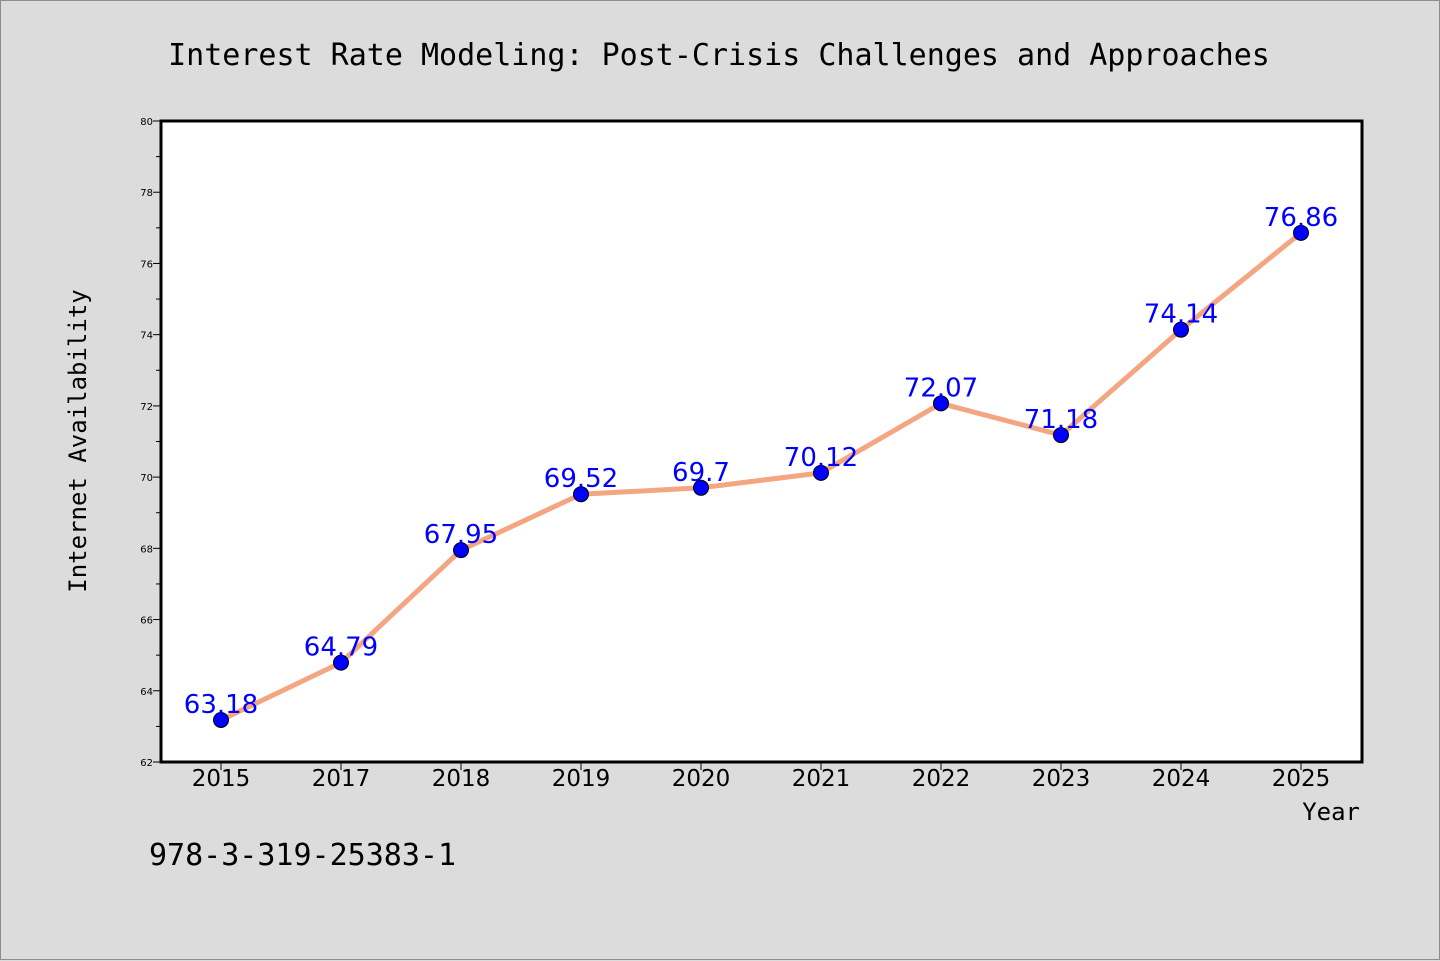 The height and width of the screenshot is (961, 1440). What do you see at coordinates (1301, 218) in the screenshot?
I see `data-label: 76.86` at bounding box center [1301, 218].